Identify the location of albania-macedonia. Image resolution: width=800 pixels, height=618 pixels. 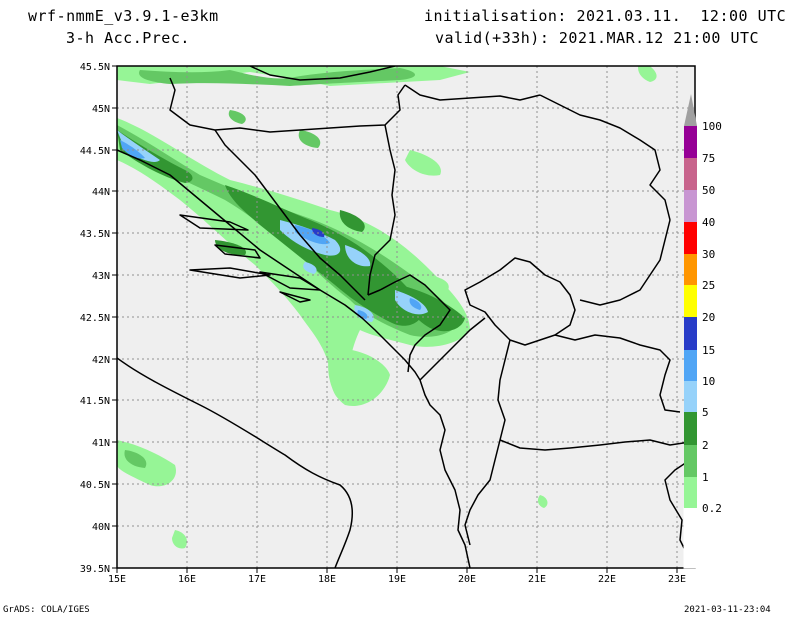
(487, 442).